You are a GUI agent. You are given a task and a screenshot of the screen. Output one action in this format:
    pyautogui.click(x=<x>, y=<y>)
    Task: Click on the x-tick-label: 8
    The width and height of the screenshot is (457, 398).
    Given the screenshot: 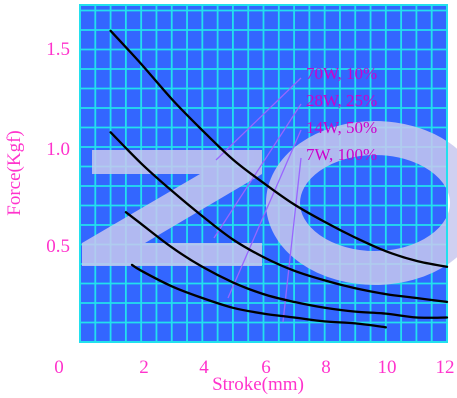 What is the action you would take?
    pyautogui.click(x=326, y=367)
    